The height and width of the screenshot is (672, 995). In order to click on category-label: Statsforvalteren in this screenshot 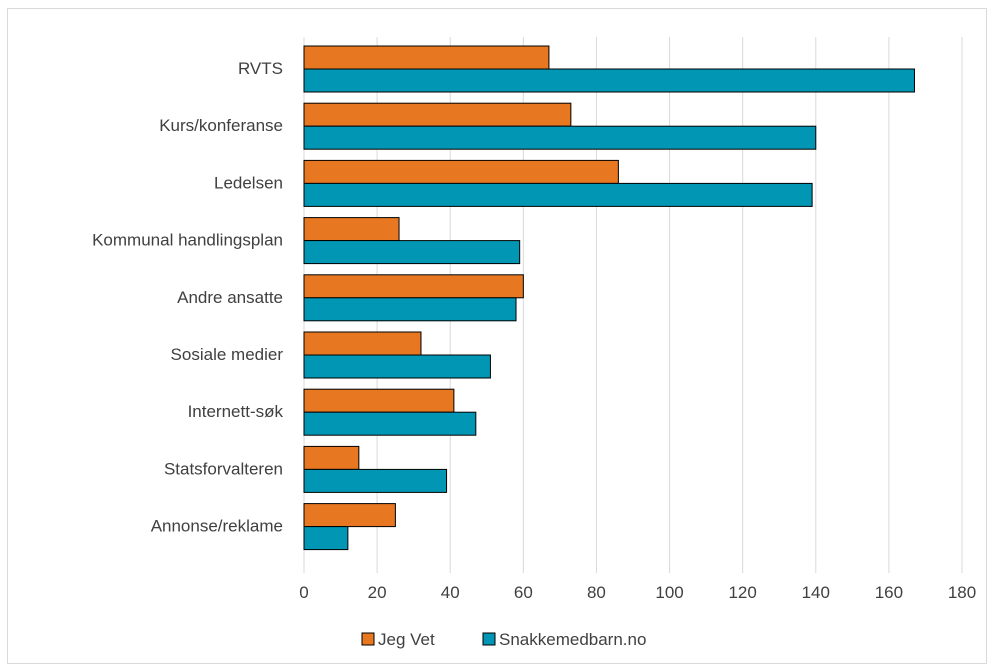, I will do `click(223, 468)`.